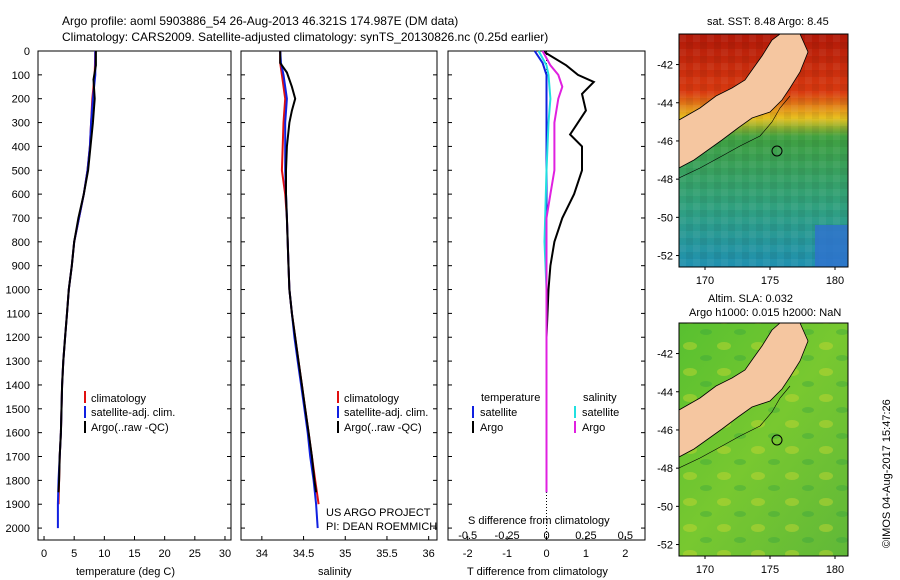 The height and width of the screenshot is (580, 900). What do you see at coordinates (18, 505) in the screenshot?
I see `y-tick-label: 1900` at bounding box center [18, 505].